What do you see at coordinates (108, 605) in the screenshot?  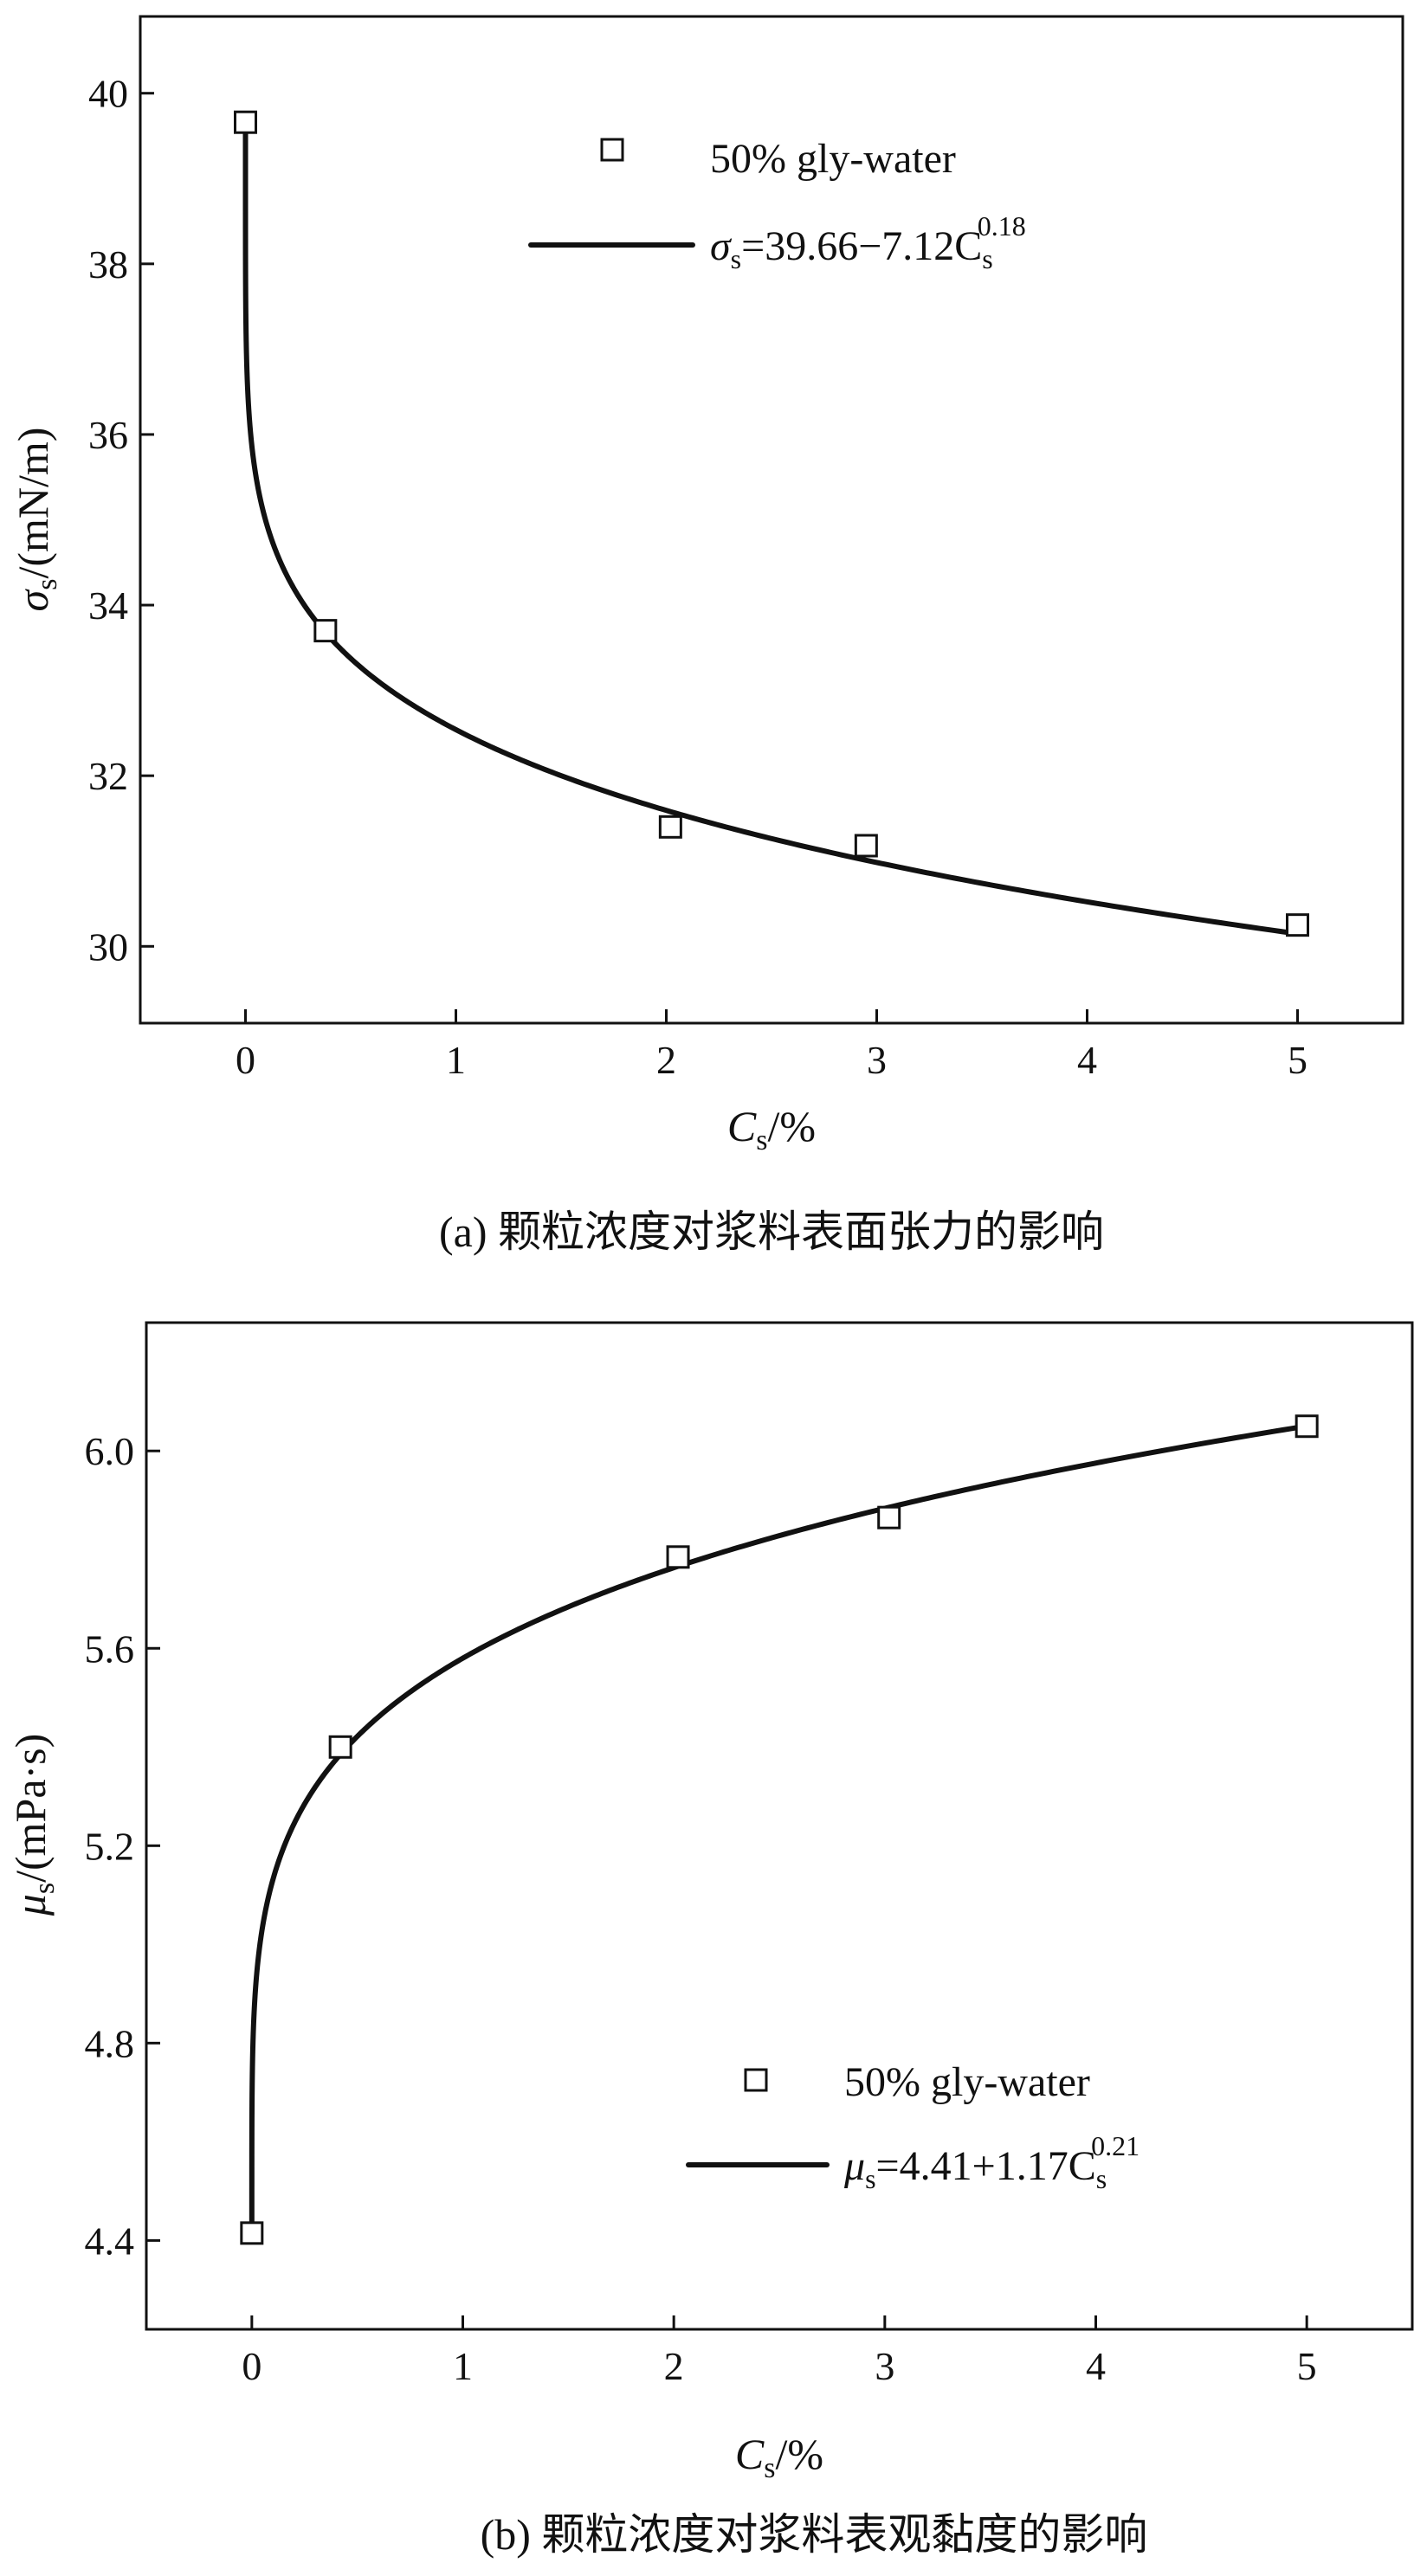 I see `y-tick-label: 34` at bounding box center [108, 605].